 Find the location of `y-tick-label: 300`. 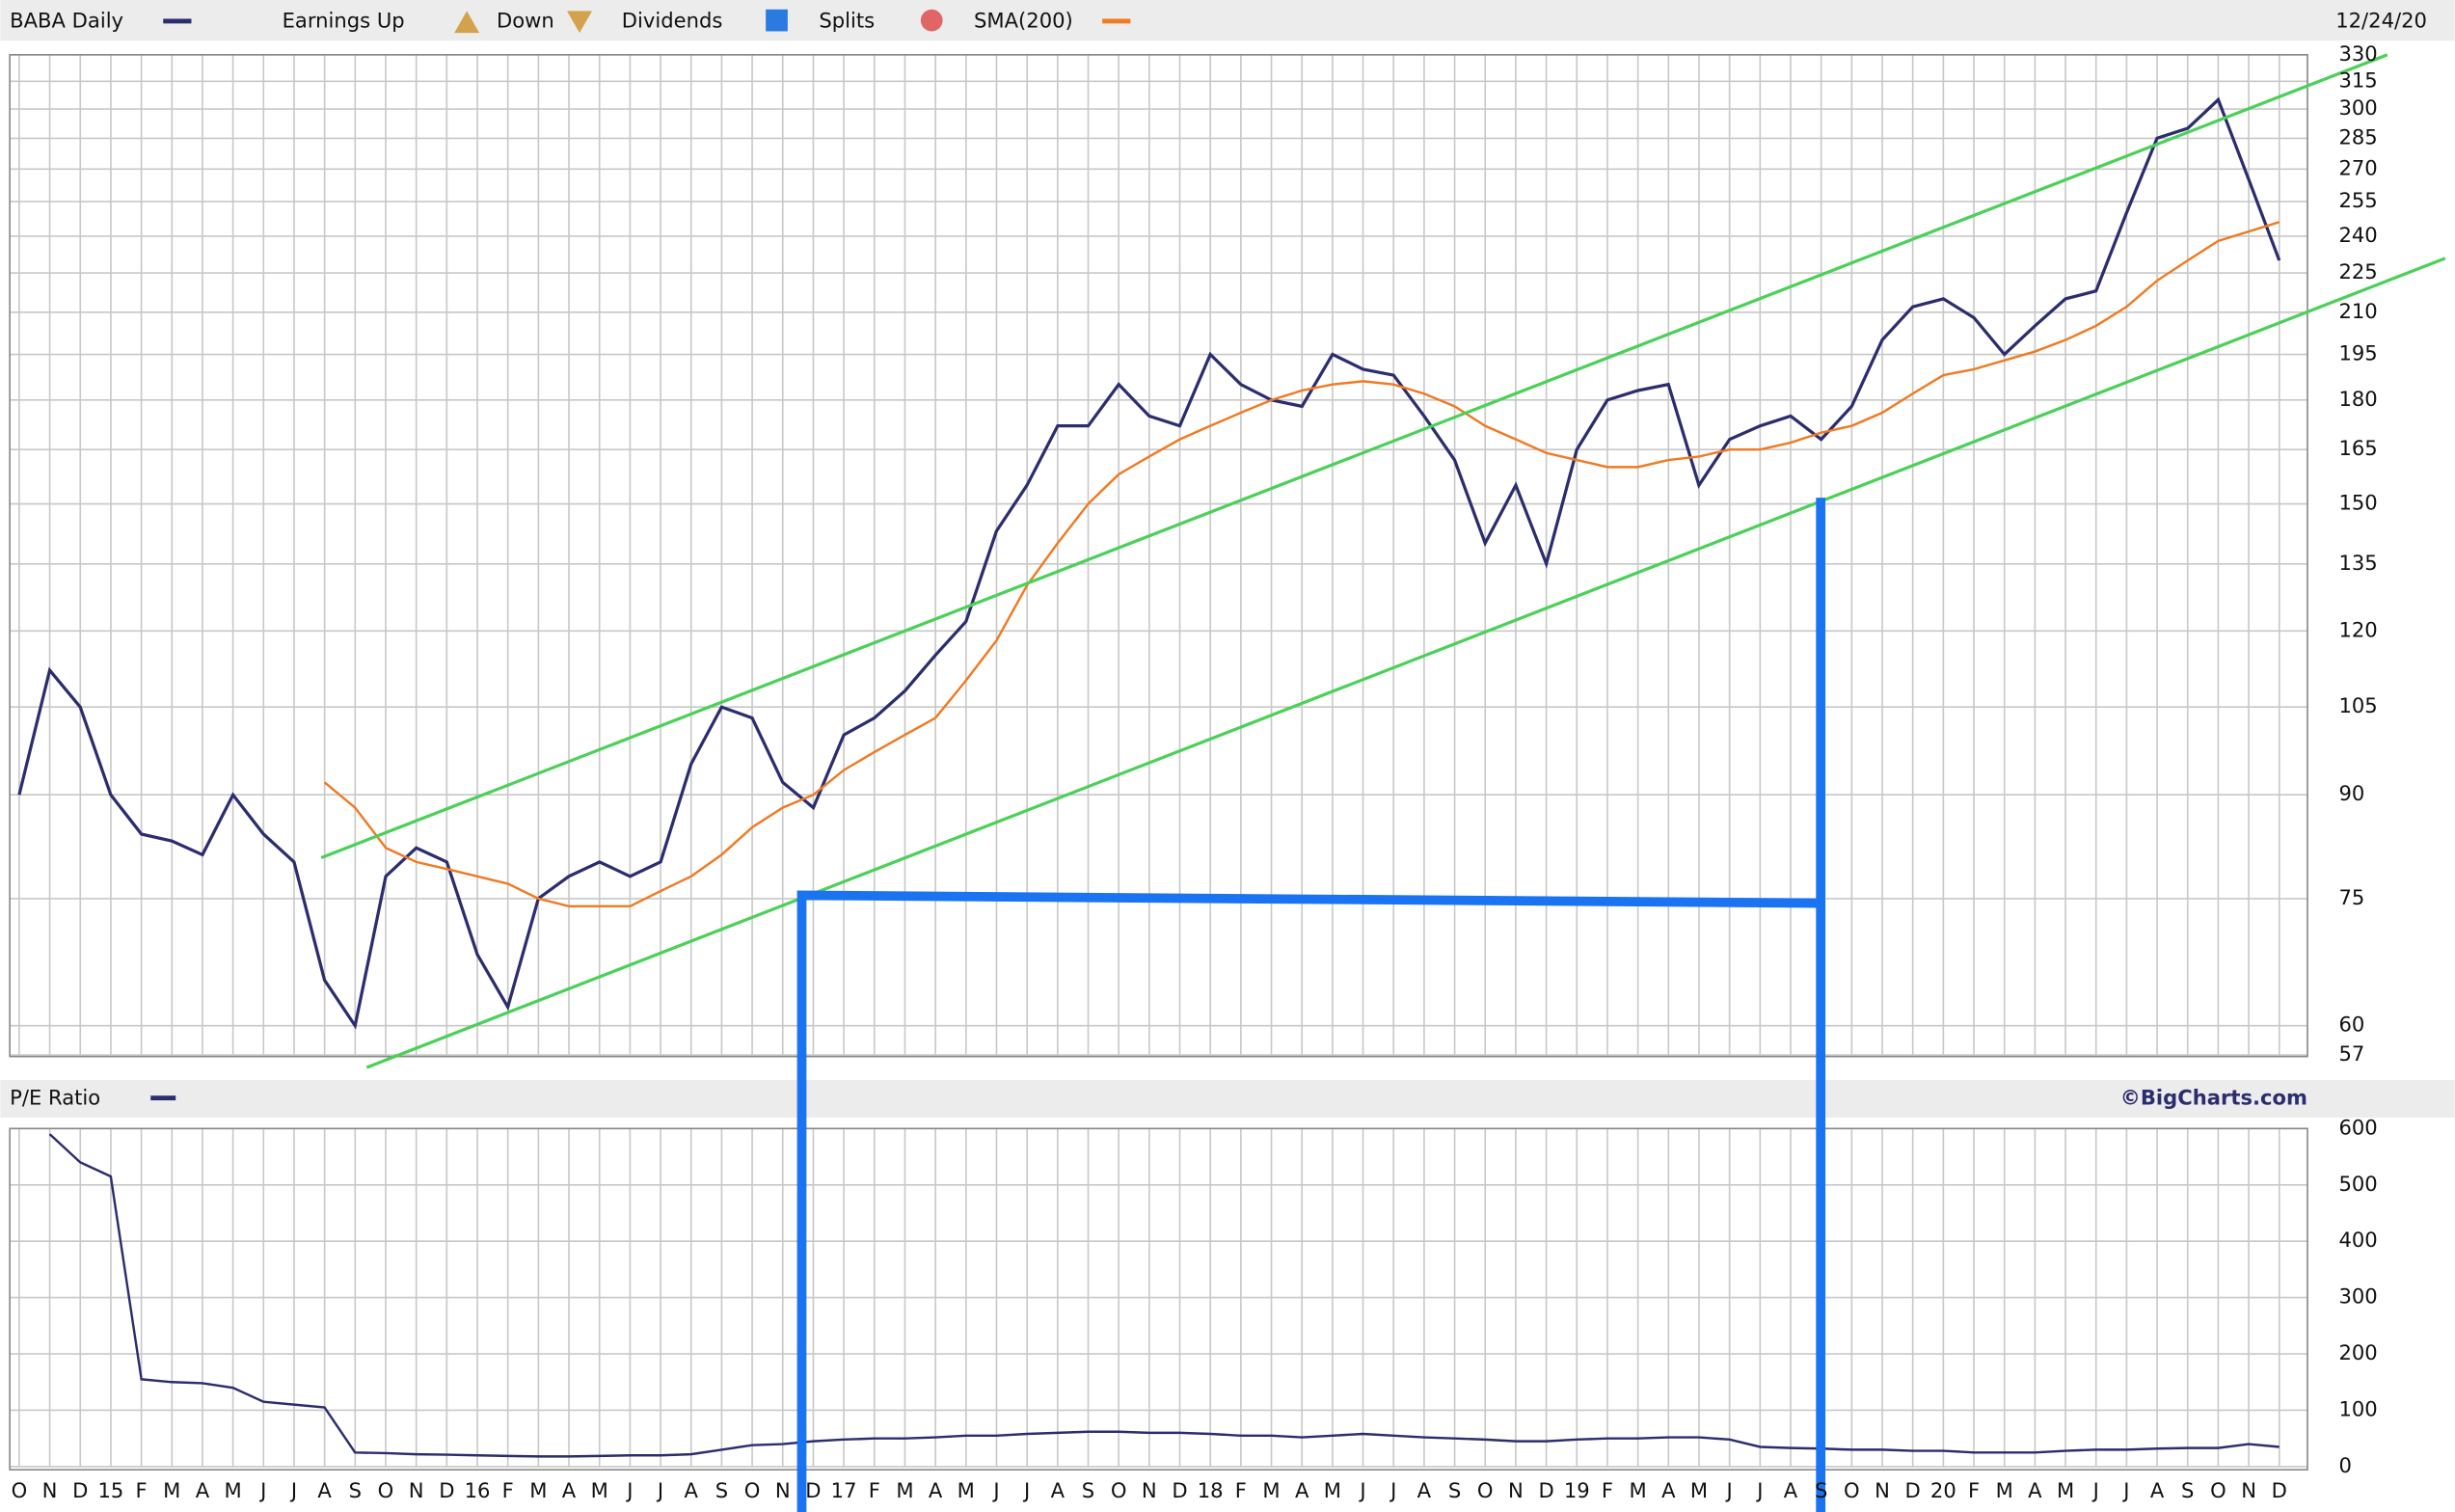

y-tick-label: 300 is located at coordinates (2358, 107).